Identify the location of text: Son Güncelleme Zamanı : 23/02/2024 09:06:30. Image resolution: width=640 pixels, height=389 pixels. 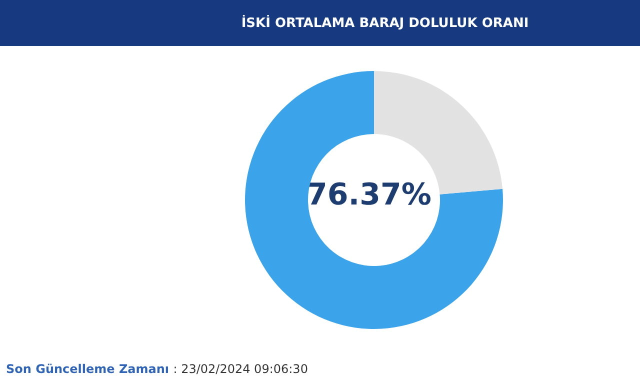
(157, 369).